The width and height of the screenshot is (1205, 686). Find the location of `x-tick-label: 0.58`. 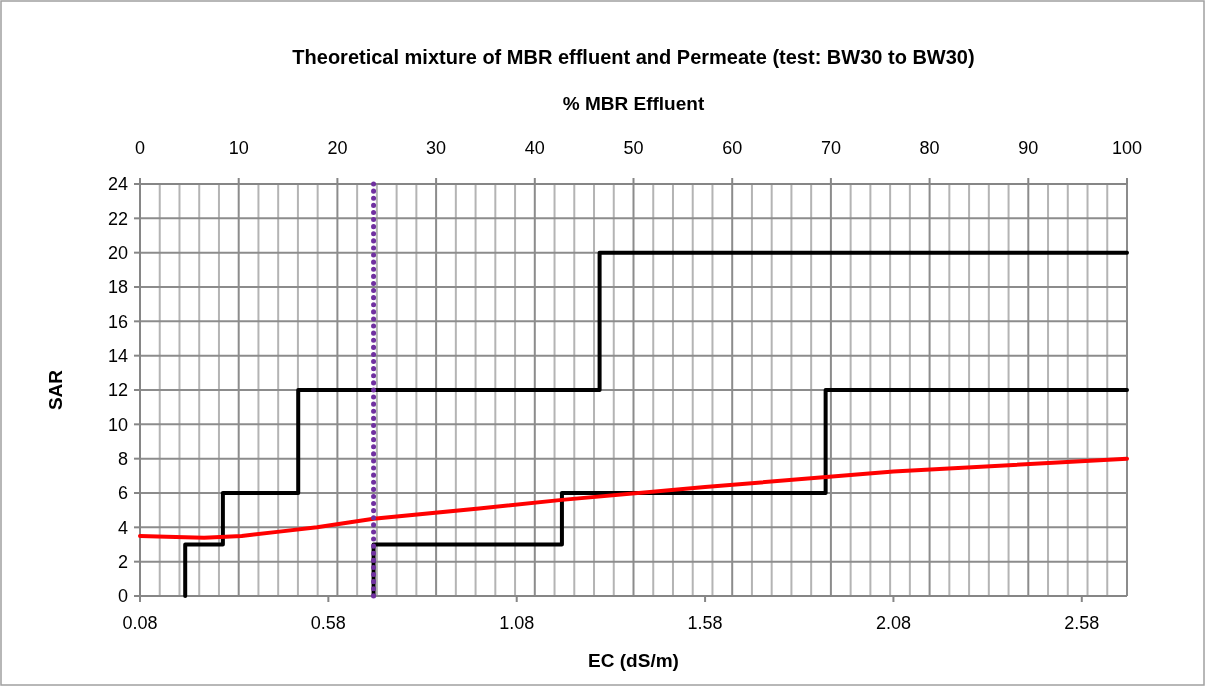

x-tick-label: 0.58 is located at coordinates (328, 623).